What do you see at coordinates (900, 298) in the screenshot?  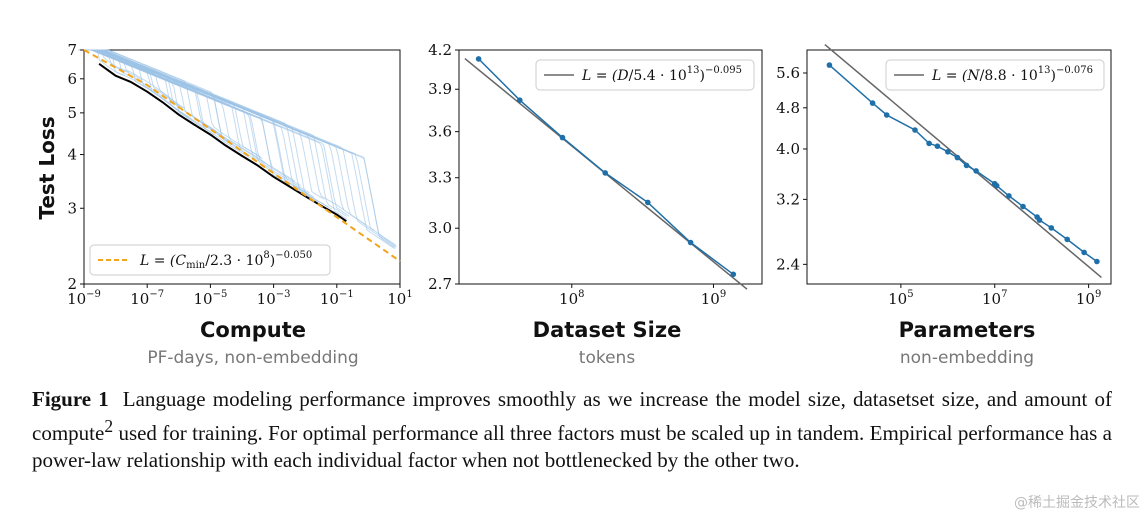 I see `parameters-x-tick-label: 10⁵` at bounding box center [900, 298].